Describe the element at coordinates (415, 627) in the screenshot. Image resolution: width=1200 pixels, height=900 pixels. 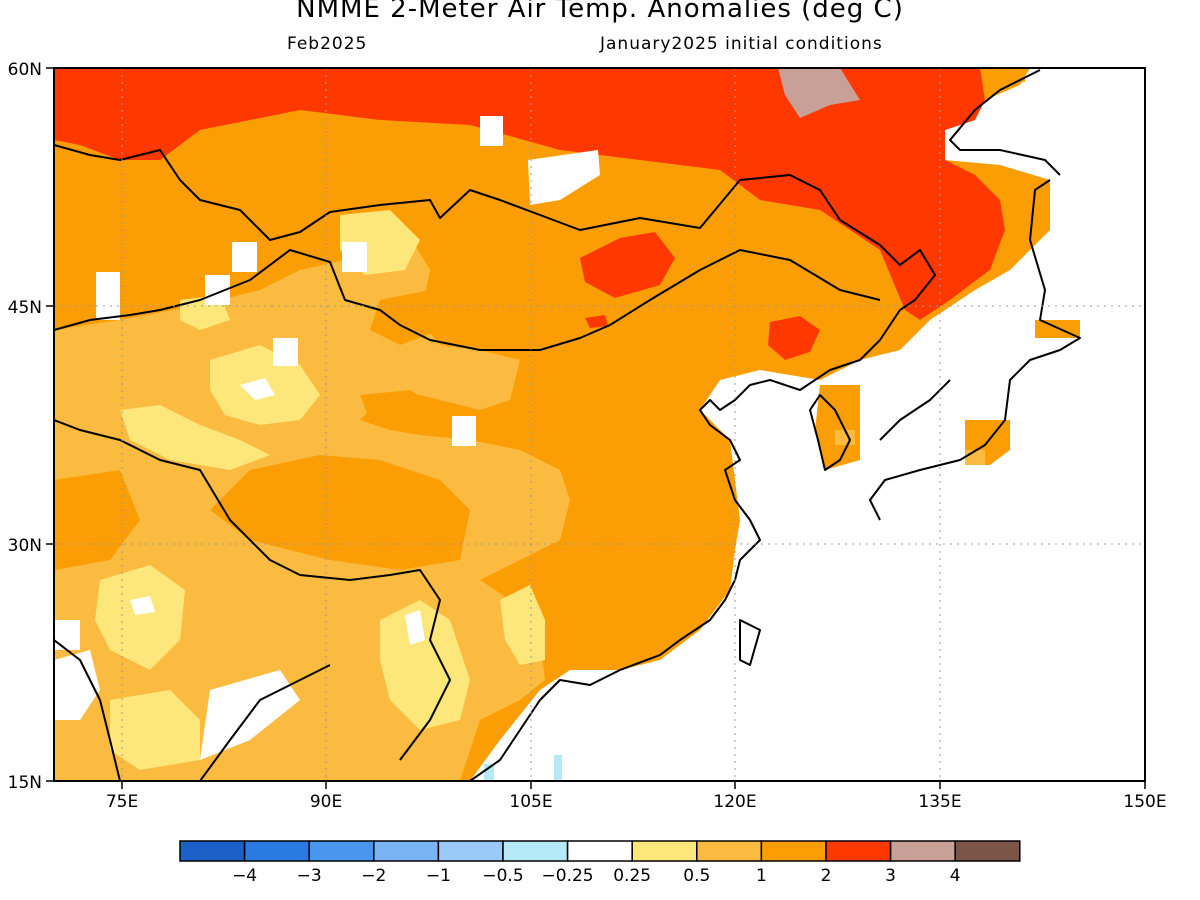
I see `neutral-pocket-myanmar` at that location.